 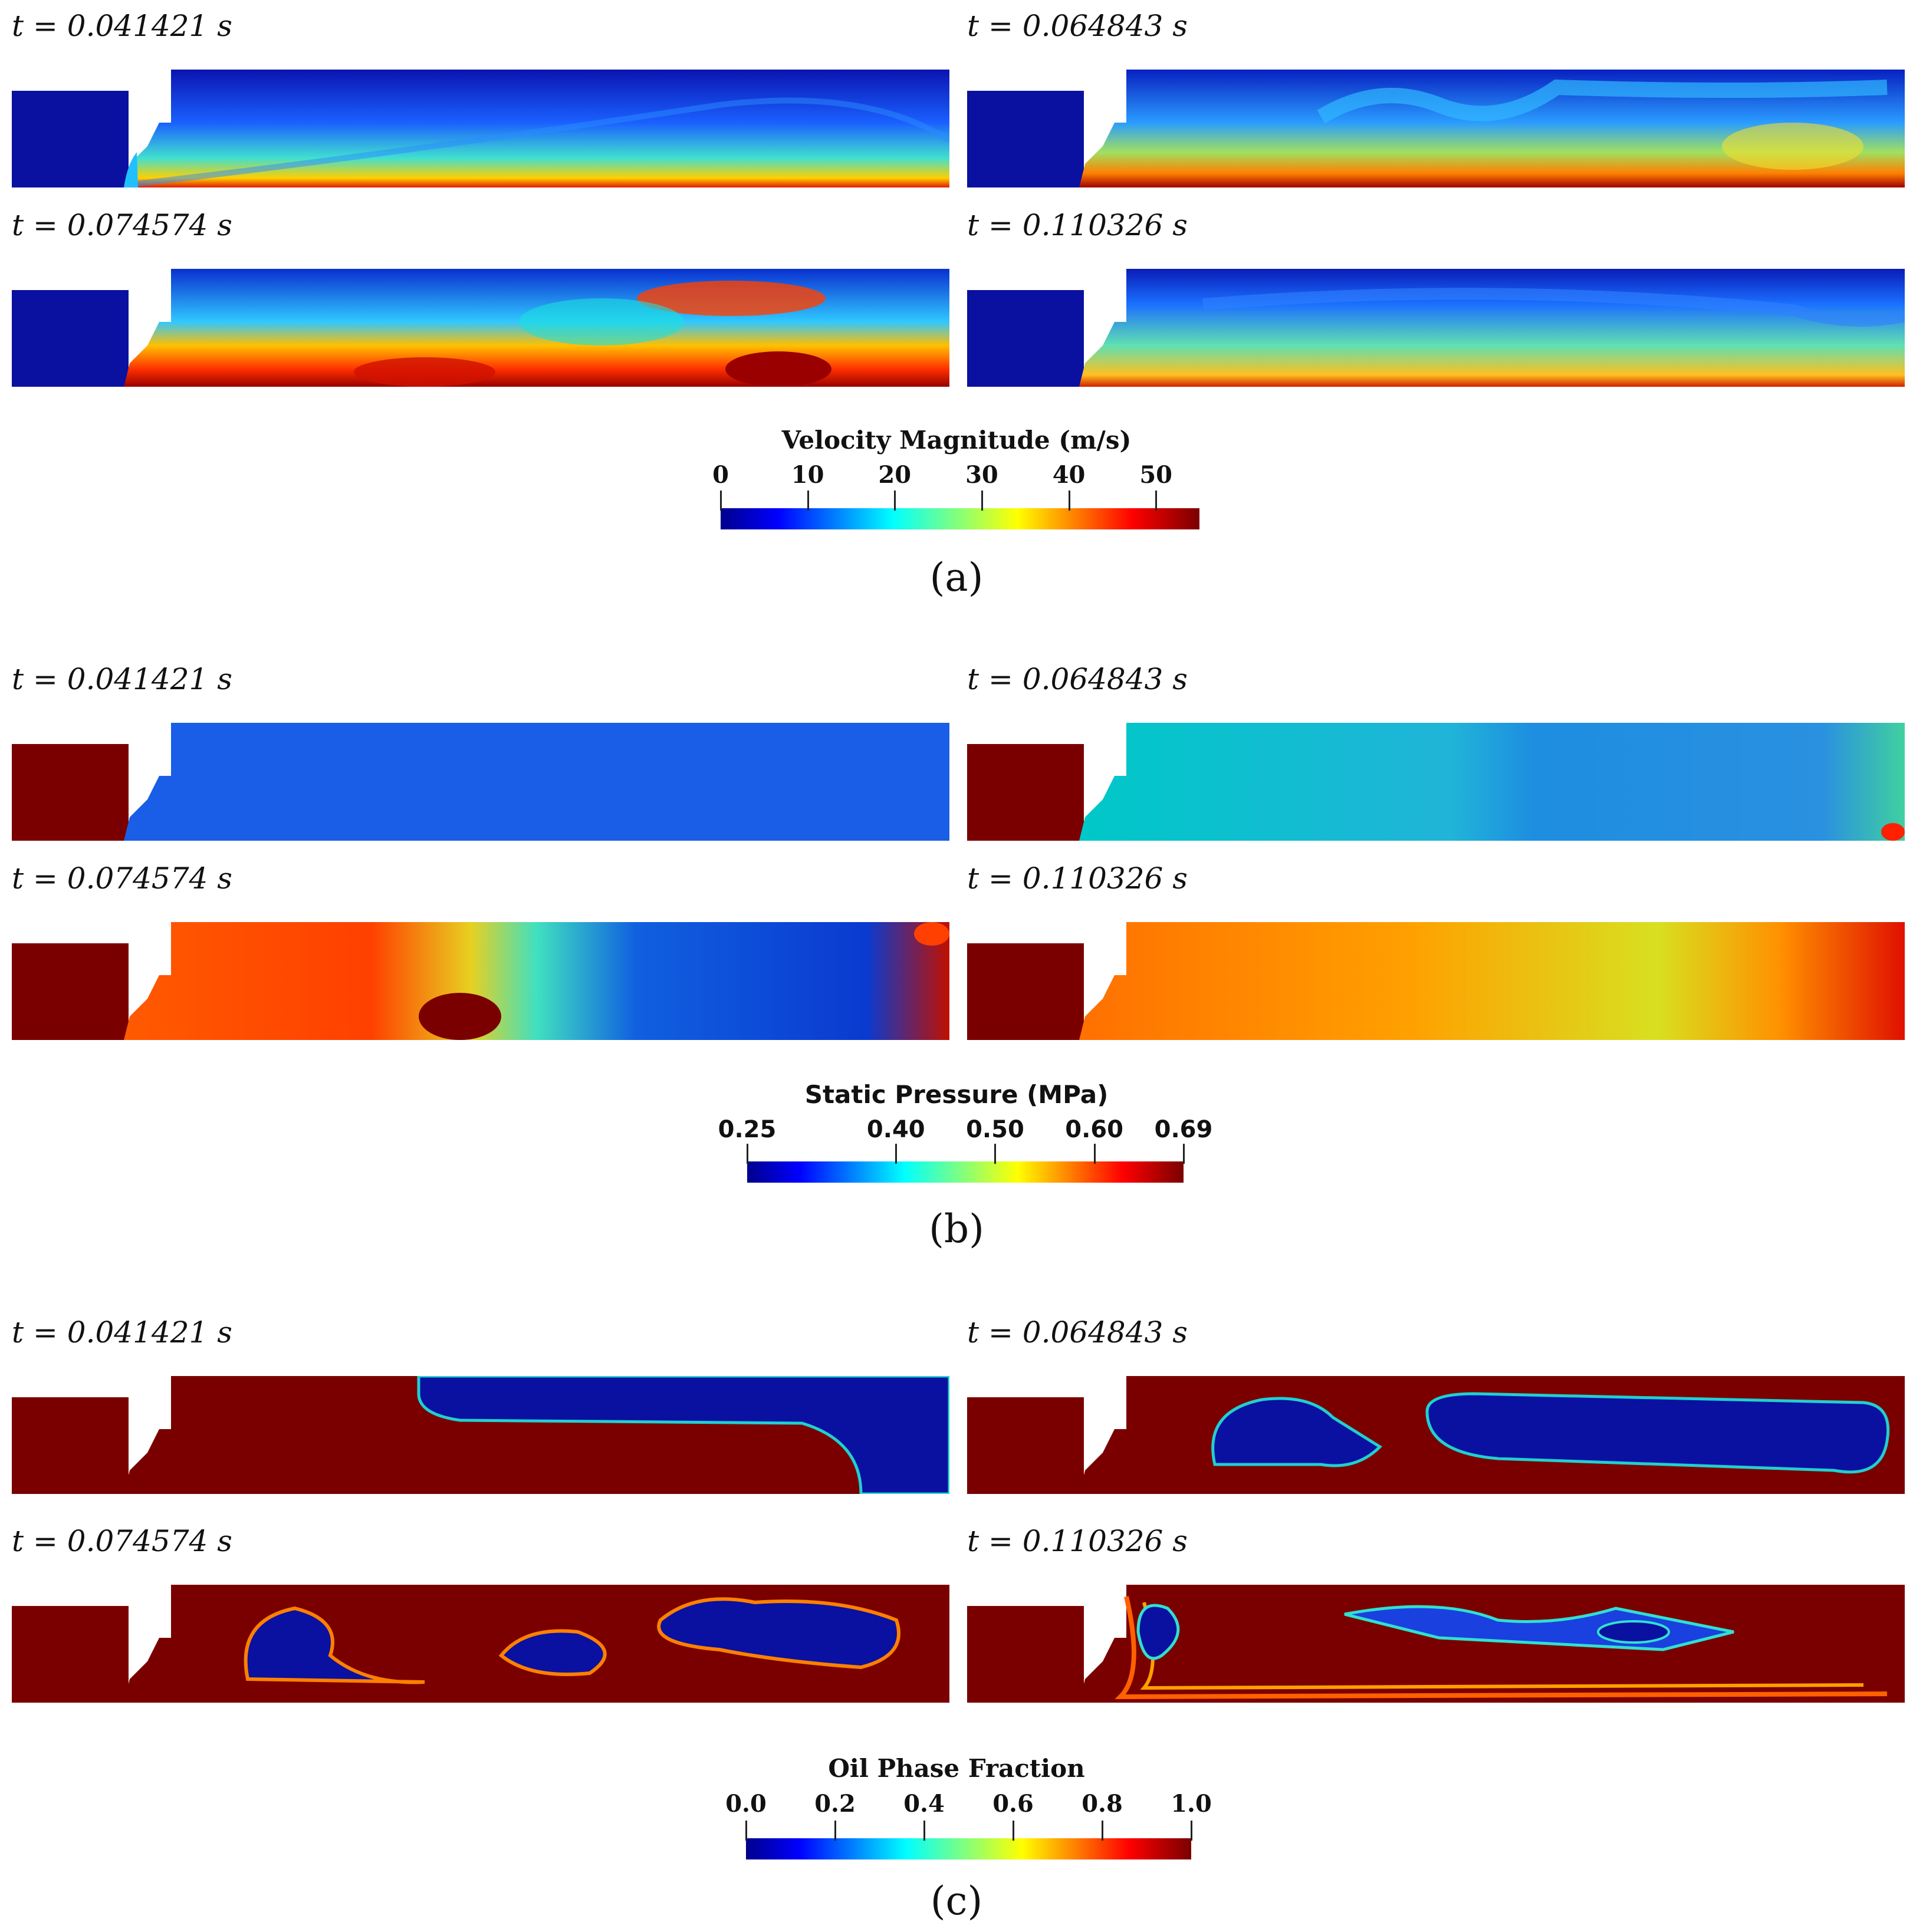 What do you see at coordinates (746, 1804) in the screenshot?
I see `colorbar-tick-label: 0.0` at bounding box center [746, 1804].